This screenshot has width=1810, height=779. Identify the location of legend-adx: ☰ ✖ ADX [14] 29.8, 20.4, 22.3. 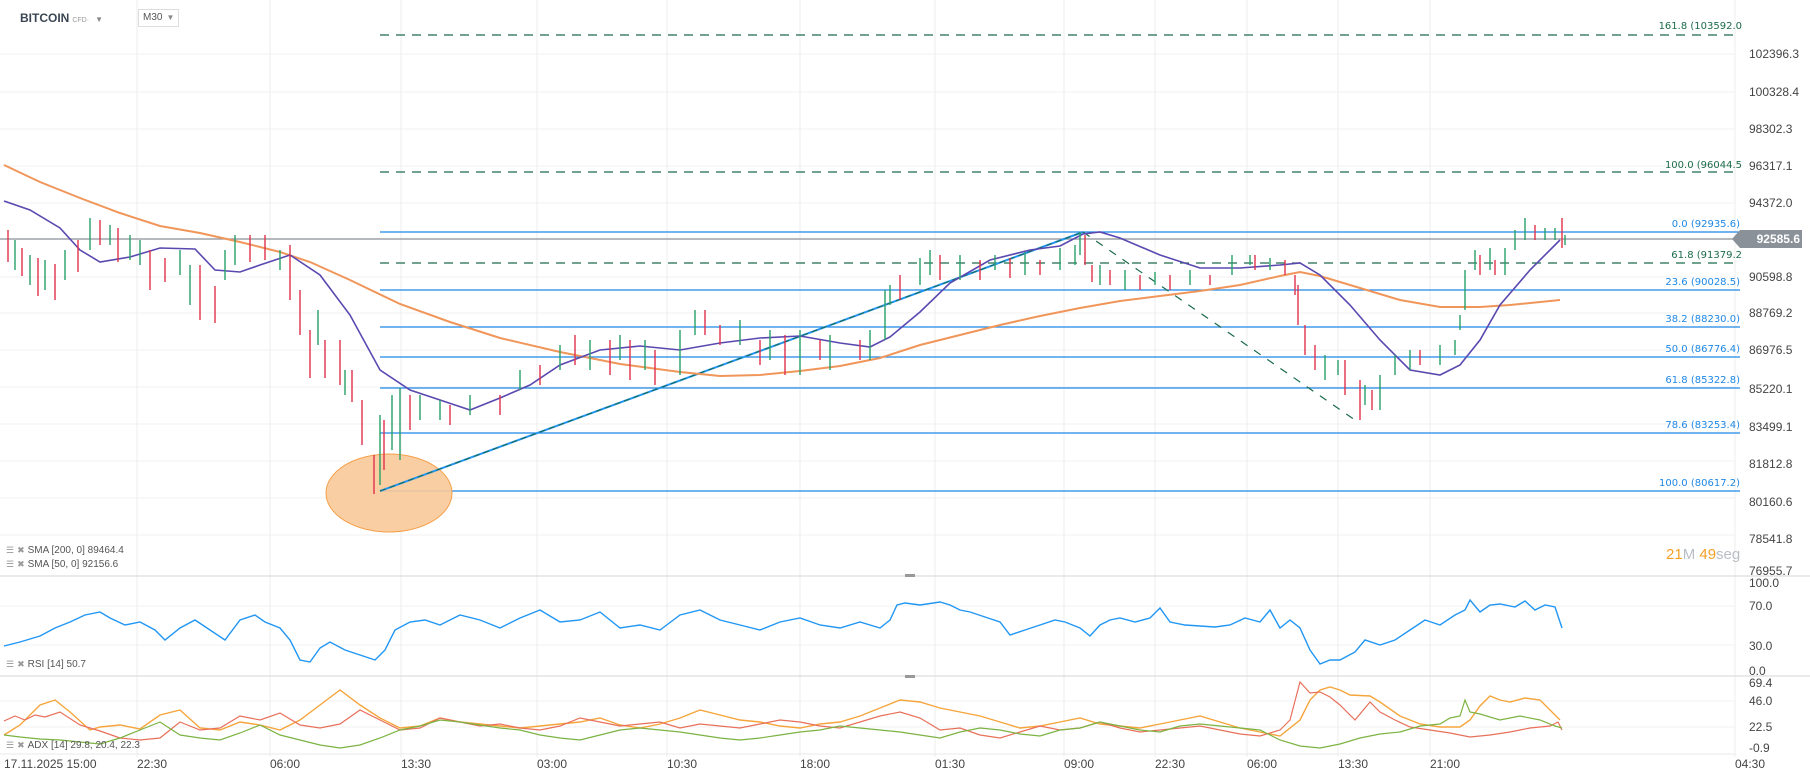
(73, 745).